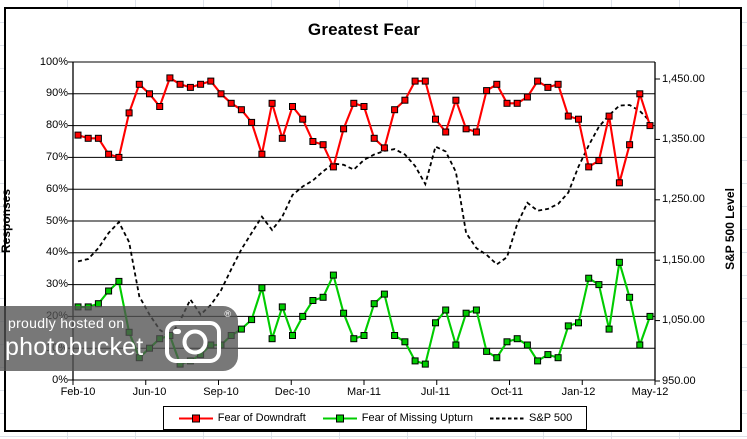  Describe the element at coordinates (417, 418) in the screenshot. I see `legend-label: Fear of Missing Upturn` at that location.